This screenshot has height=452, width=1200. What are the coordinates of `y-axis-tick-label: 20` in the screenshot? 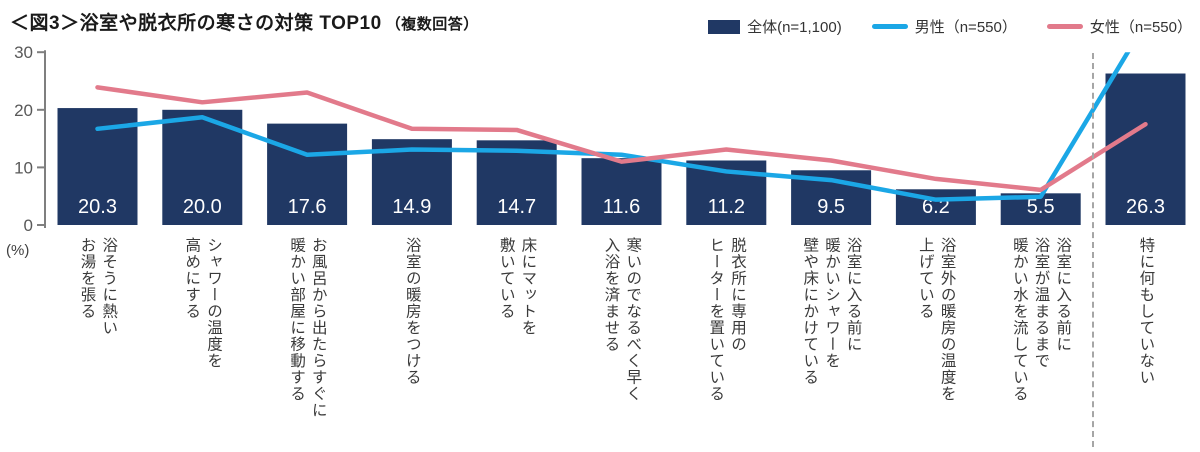 It's located at (23, 110).